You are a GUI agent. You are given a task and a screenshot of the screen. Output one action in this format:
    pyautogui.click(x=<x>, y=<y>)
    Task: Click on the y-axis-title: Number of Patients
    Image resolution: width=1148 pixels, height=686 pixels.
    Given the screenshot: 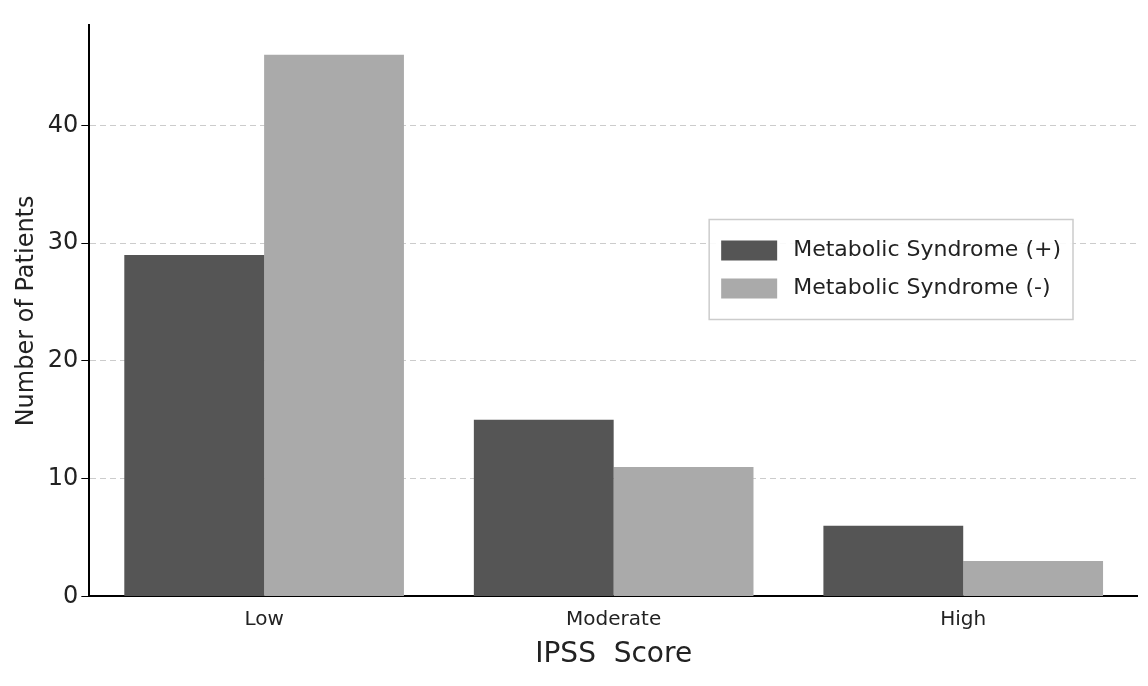 What is the action you would take?
    pyautogui.click(x=24, y=311)
    